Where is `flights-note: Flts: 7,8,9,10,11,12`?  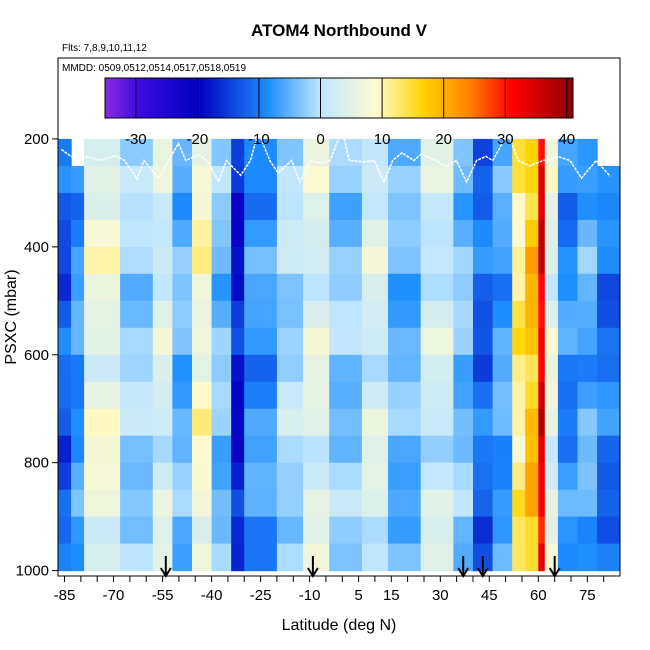 flights-note: Flts: 7,8,9,10,11,12 is located at coordinates (104, 48).